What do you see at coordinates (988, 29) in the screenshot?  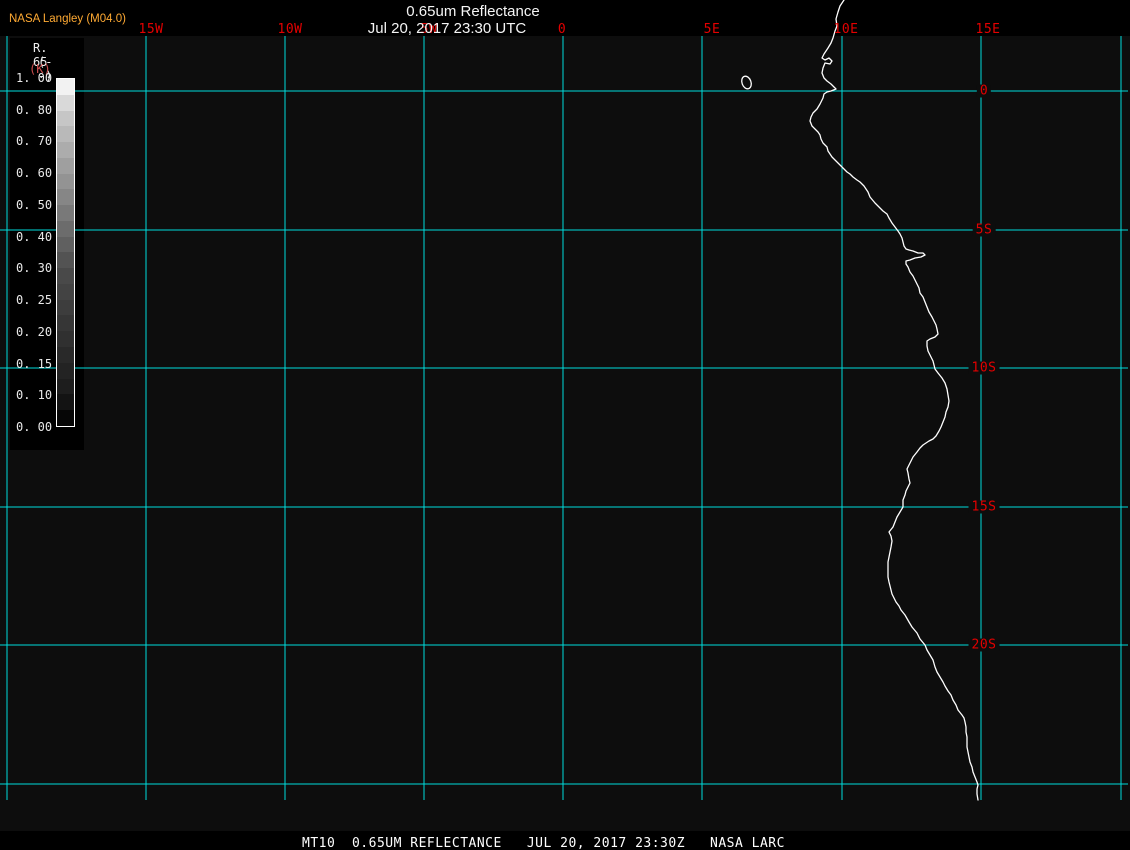 I see `lon-label-15E: 15E` at bounding box center [988, 29].